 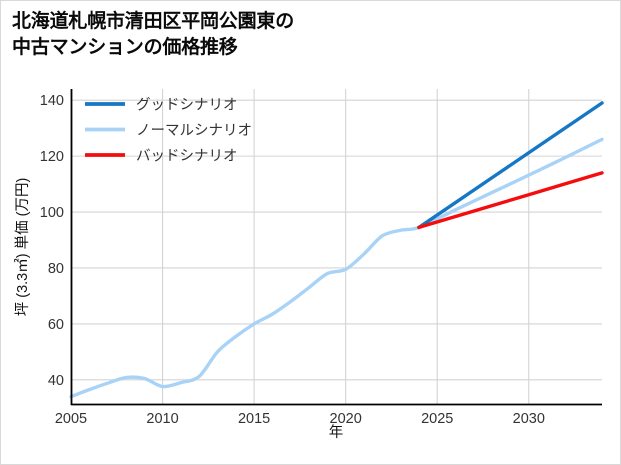 What do you see at coordinates (71, 419) in the screenshot?
I see `x-axis-tick-label: 2005` at bounding box center [71, 419].